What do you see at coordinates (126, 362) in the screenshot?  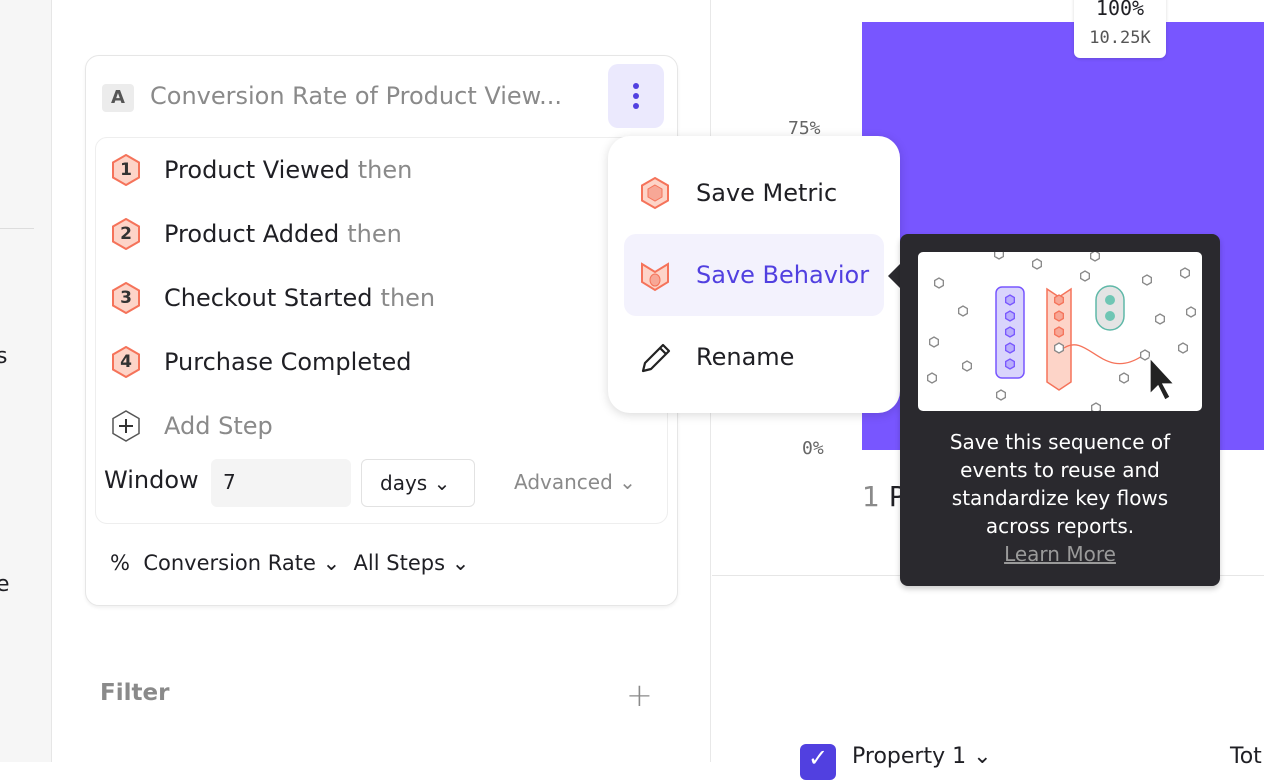 I see `step-number-hex-icon: 4` at bounding box center [126, 362].